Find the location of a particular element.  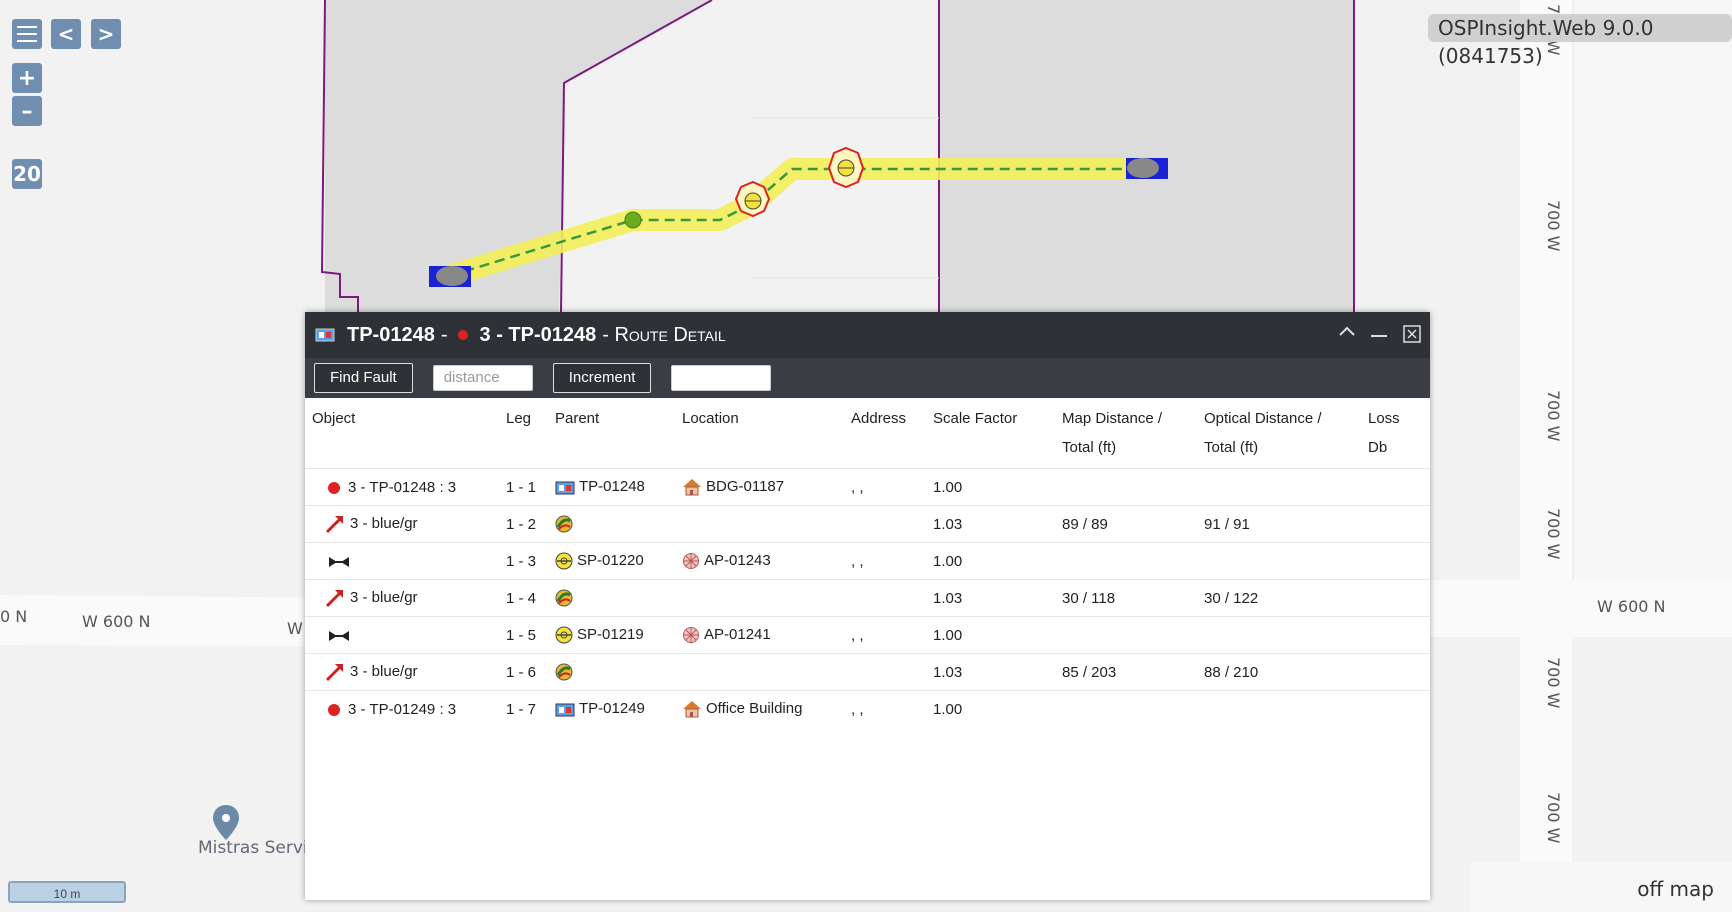

splice-point-icon is located at coordinates (566, 561).